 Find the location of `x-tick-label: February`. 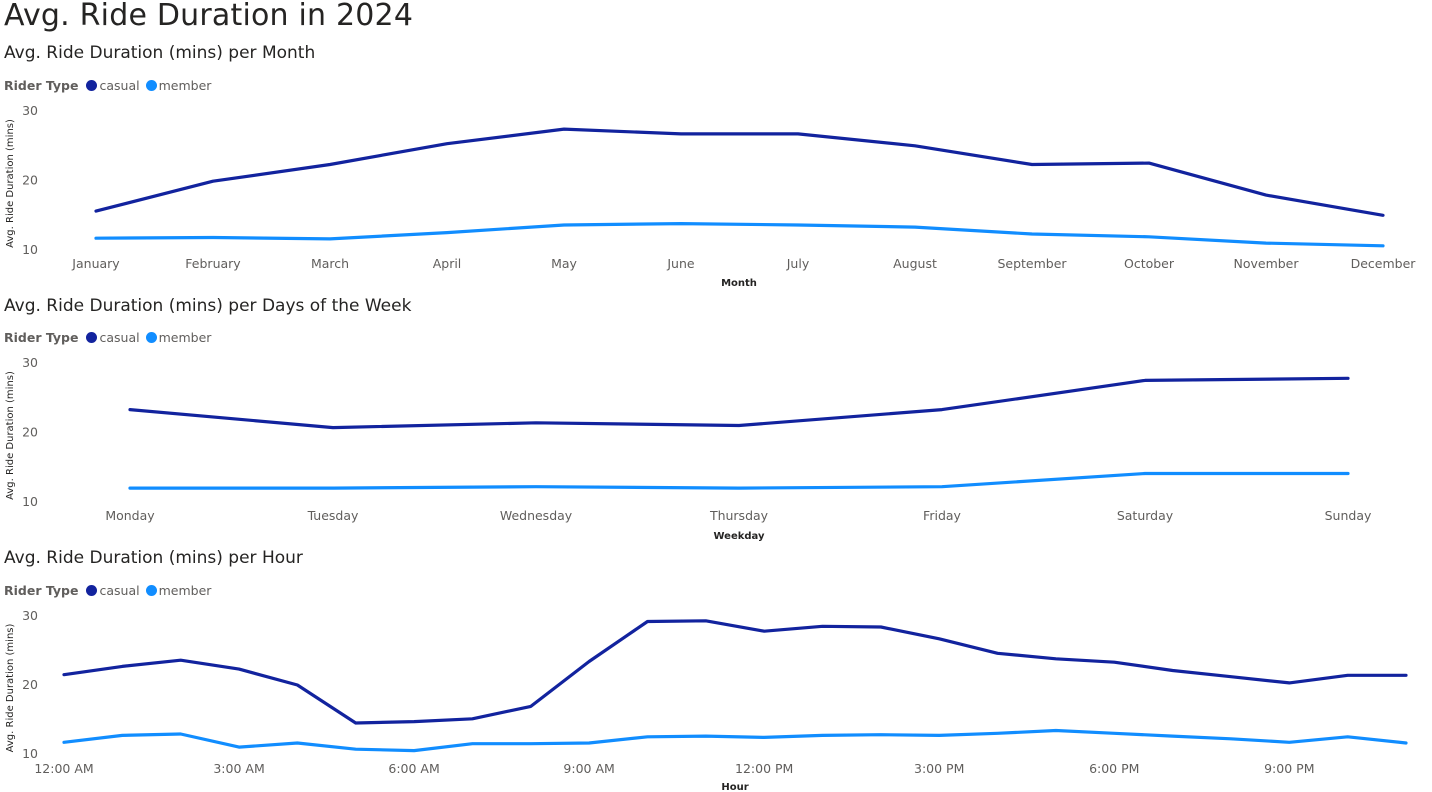

x-tick-label: February is located at coordinates (213, 263).